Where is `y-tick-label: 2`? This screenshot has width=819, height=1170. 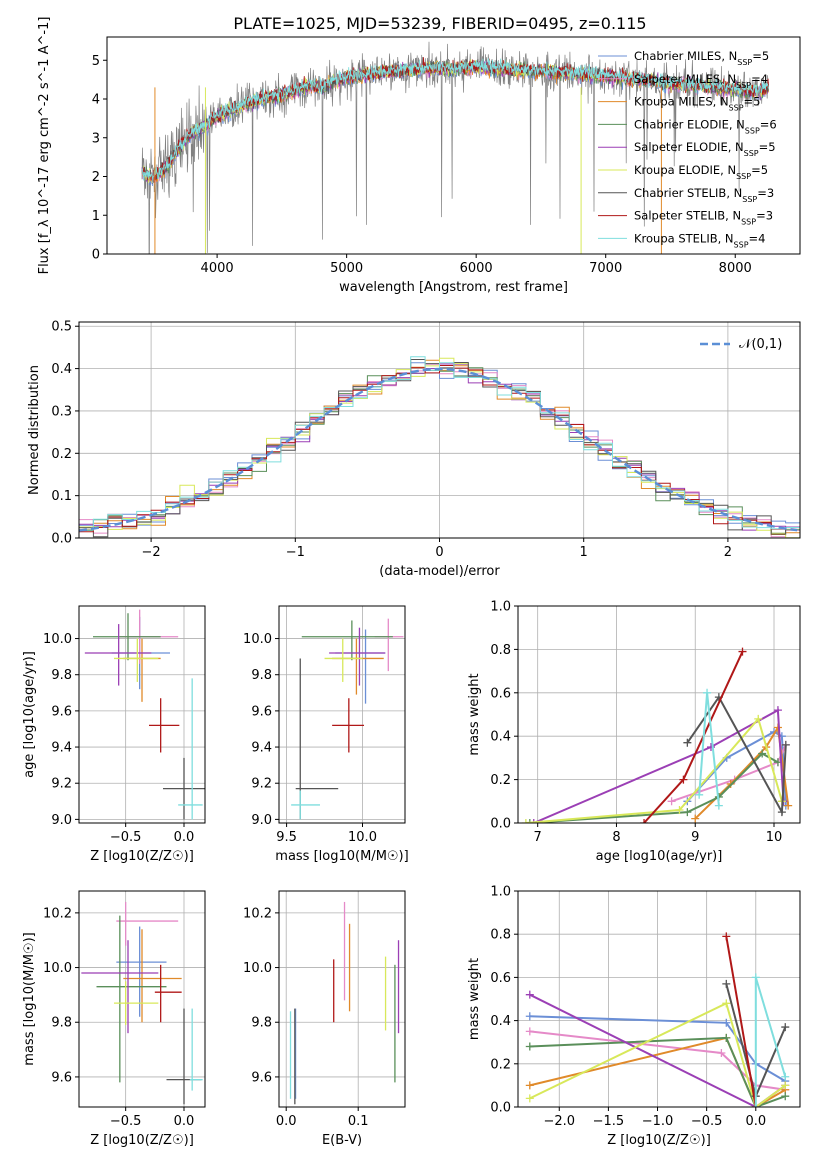
y-tick-label: 2 is located at coordinates (96, 177).